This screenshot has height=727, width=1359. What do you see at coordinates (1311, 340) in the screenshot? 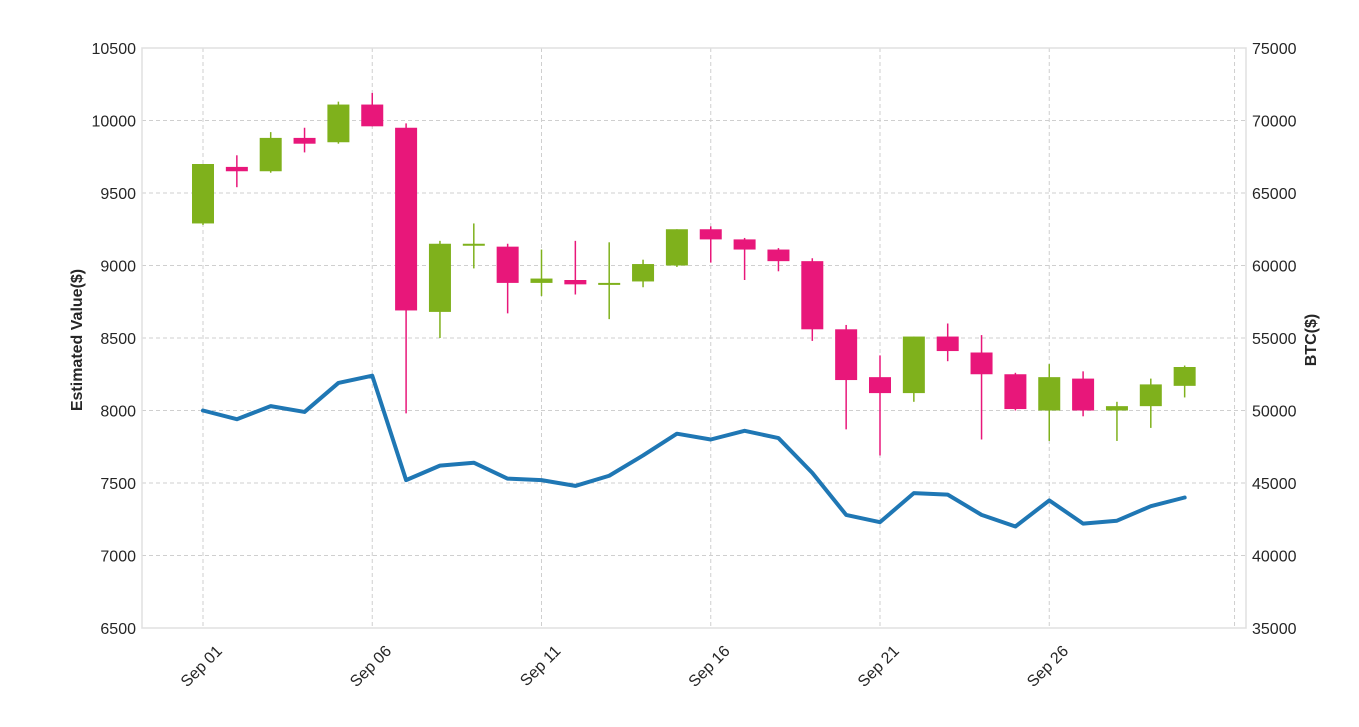
I see `right-axis-title: BTC($)` at bounding box center [1311, 340].